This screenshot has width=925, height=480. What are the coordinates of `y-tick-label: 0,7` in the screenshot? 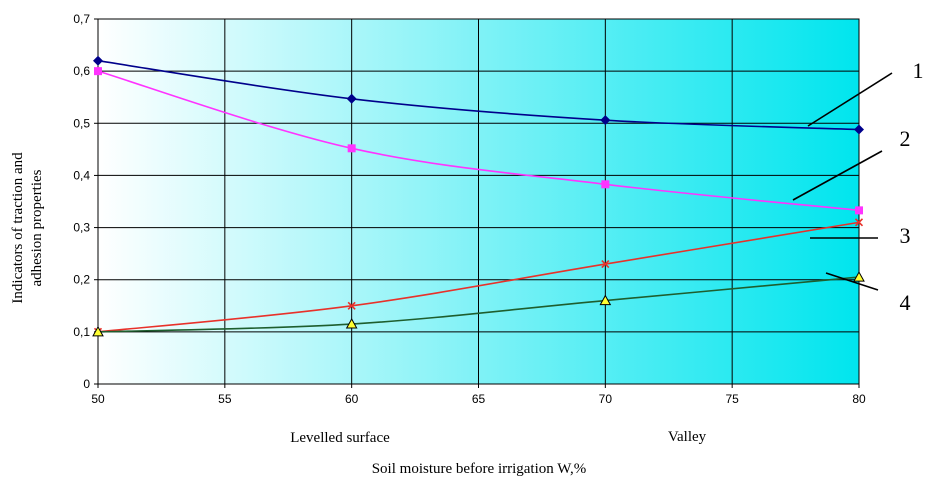 It's located at (81, 19).